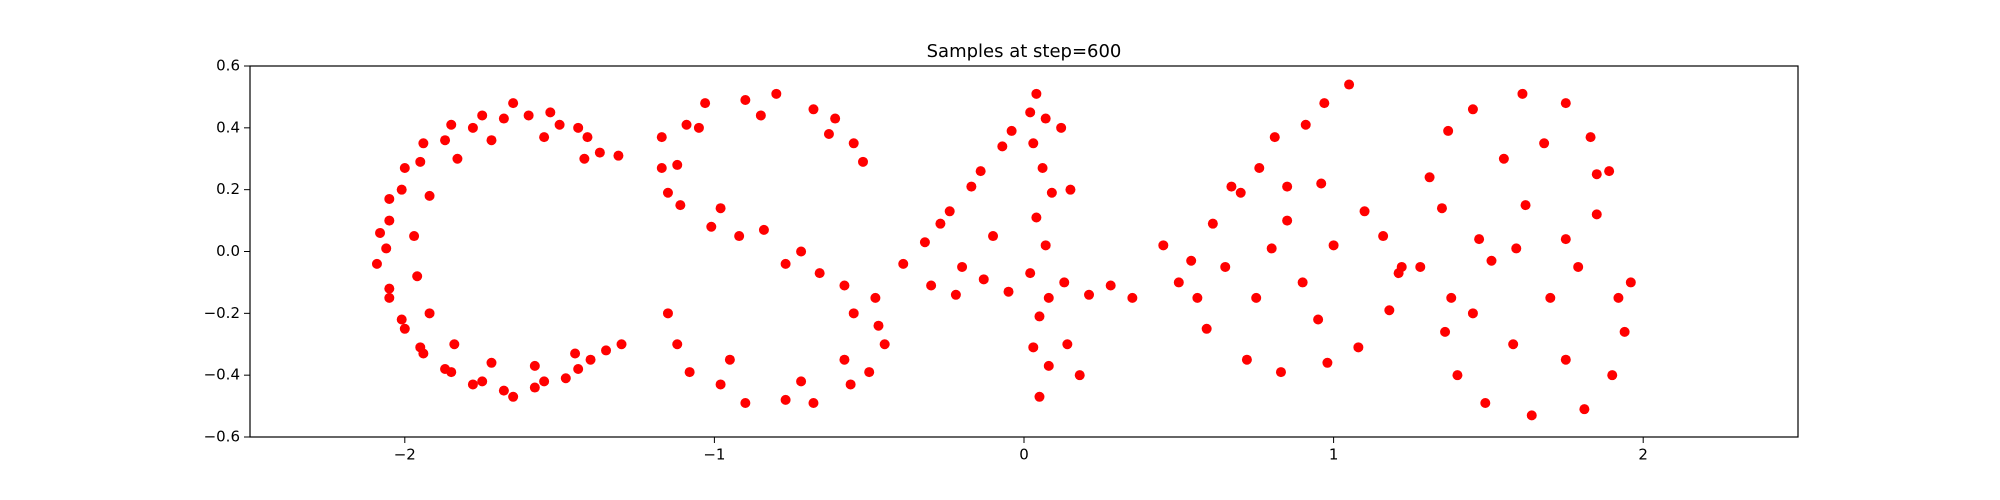 This screenshot has width=2000, height=500. What do you see at coordinates (405, 455) in the screenshot?
I see `x-tick-label: −2` at bounding box center [405, 455].